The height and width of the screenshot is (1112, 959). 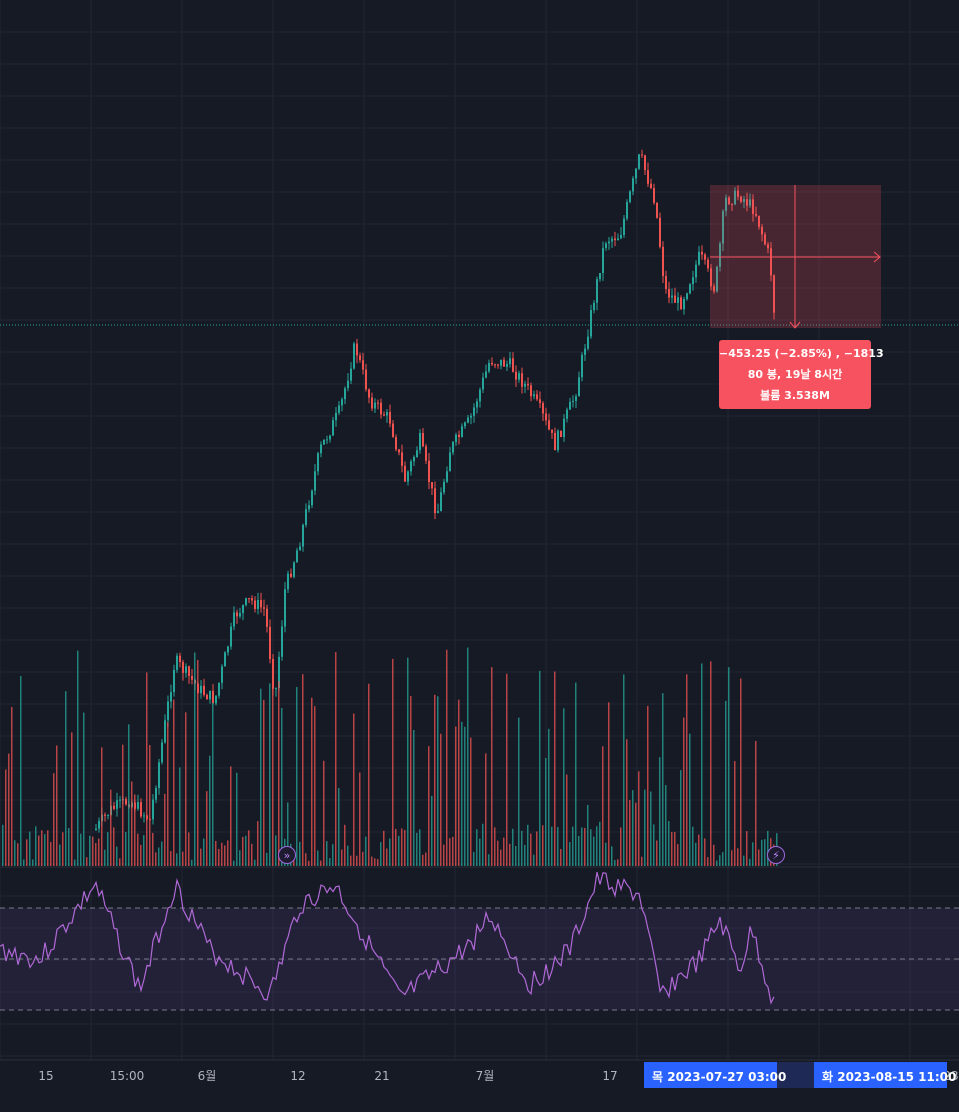 I want to click on lightning-icon: ⚡, so click(x=776, y=855).